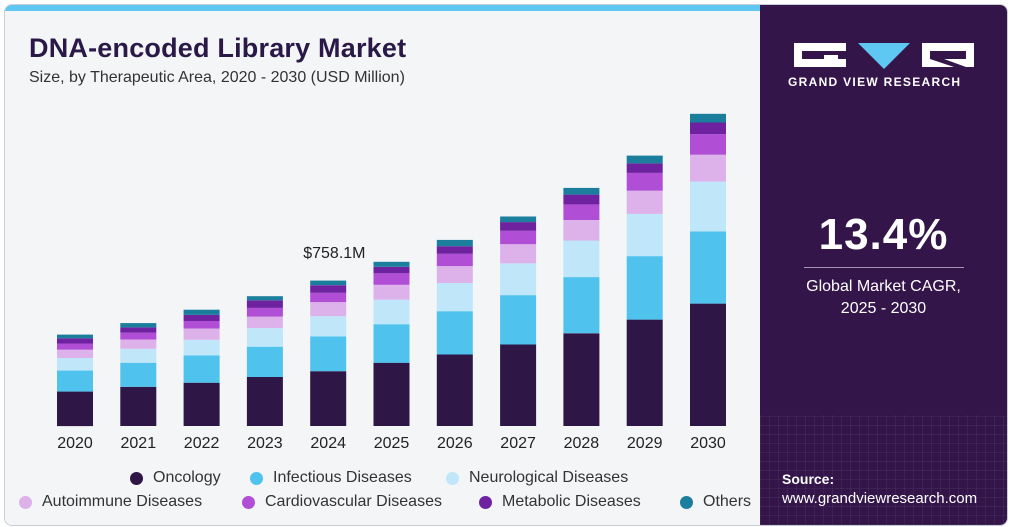 The height and width of the screenshot is (527, 1012). I want to click on cagr-divider, so click(884, 267).